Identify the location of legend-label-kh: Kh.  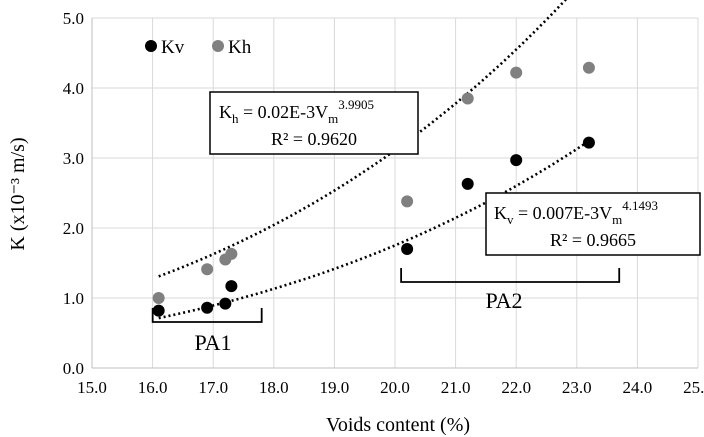
(240, 47).